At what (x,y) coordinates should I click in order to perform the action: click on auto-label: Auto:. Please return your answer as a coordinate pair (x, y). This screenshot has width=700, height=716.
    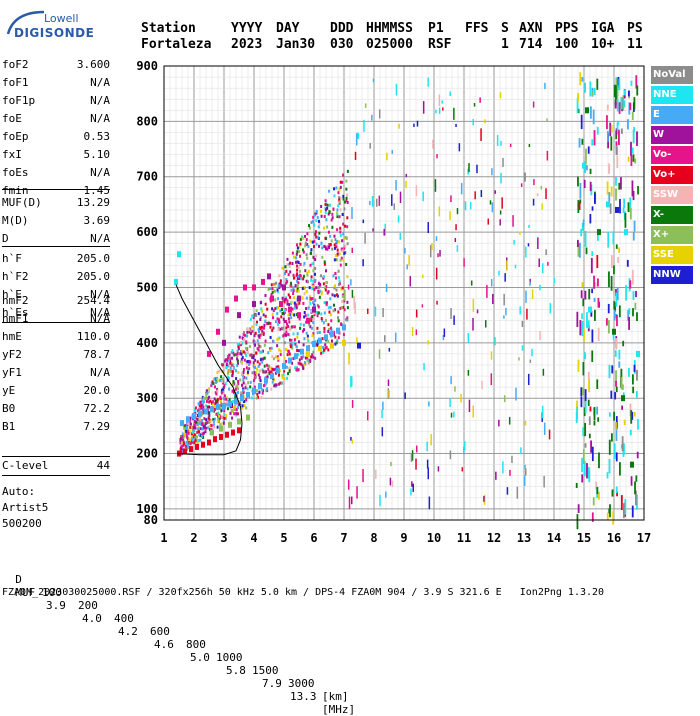
    Looking at the image, I should click on (19, 491).